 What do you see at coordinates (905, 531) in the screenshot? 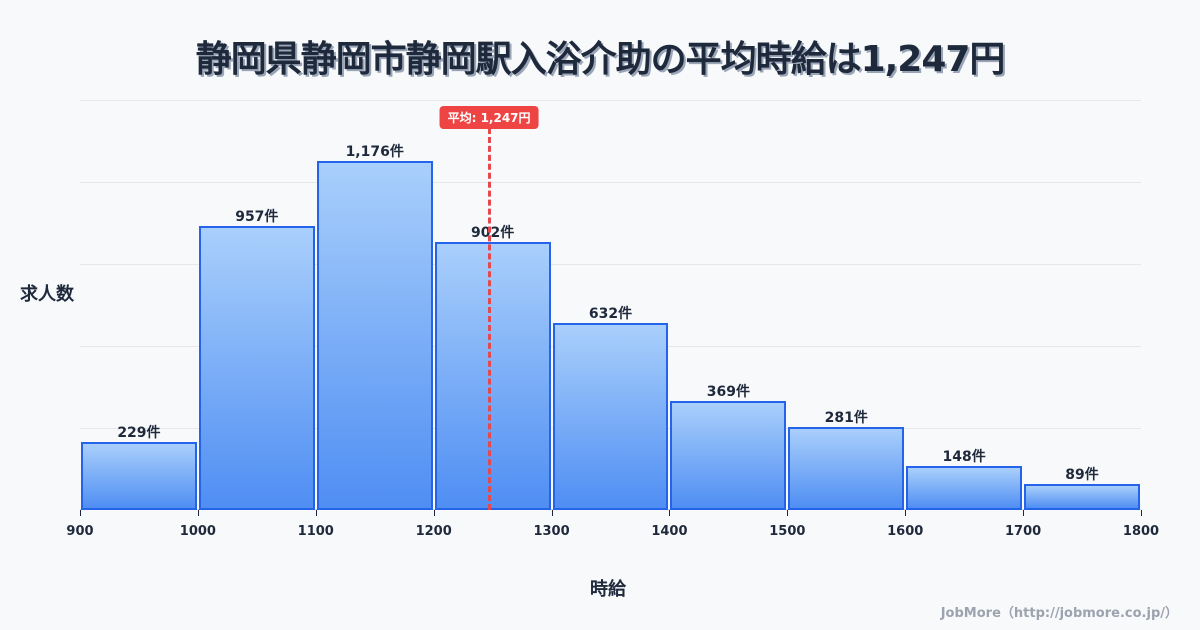
I see `x-tick-label: 1600` at bounding box center [905, 531].